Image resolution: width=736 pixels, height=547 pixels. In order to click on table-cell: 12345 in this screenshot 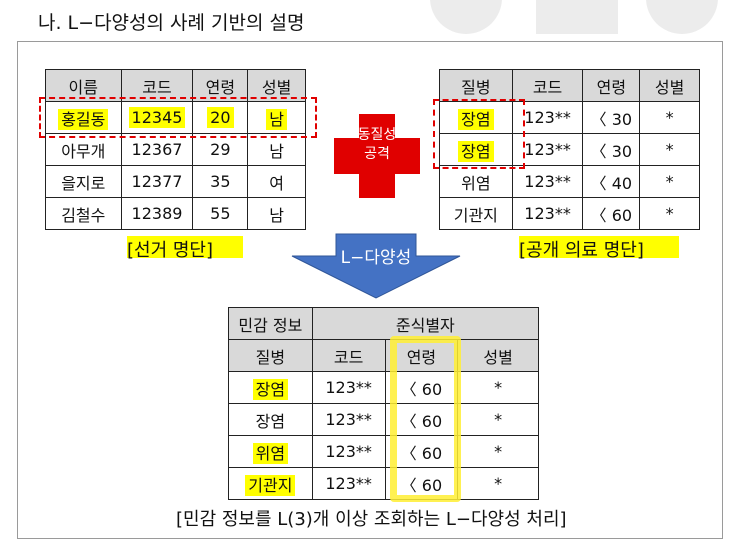, I will do `click(157, 117)`.